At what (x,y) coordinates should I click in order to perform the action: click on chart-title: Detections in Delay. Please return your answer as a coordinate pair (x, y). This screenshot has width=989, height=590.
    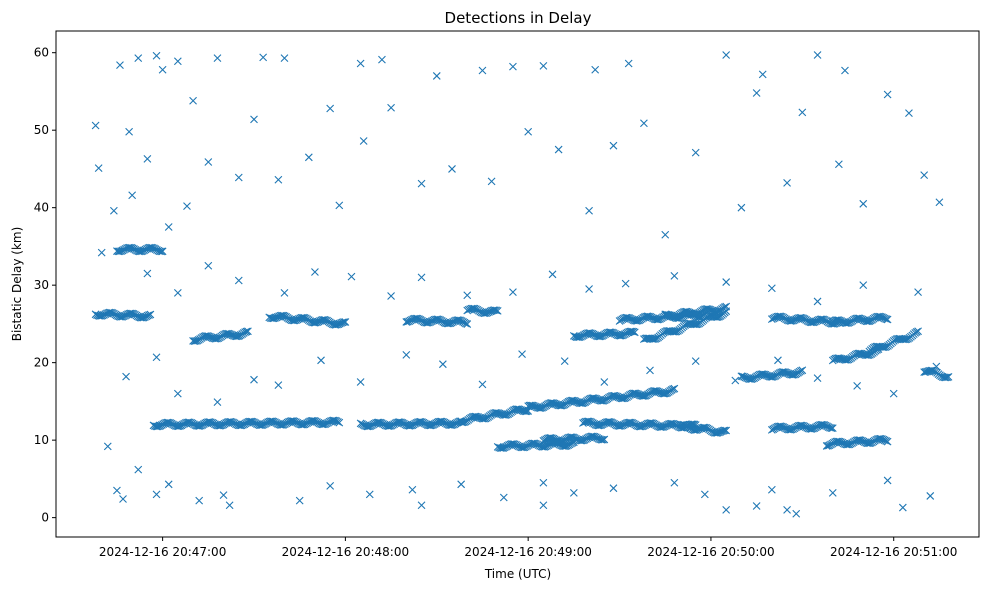
    Looking at the image, I should click on (518, 18).